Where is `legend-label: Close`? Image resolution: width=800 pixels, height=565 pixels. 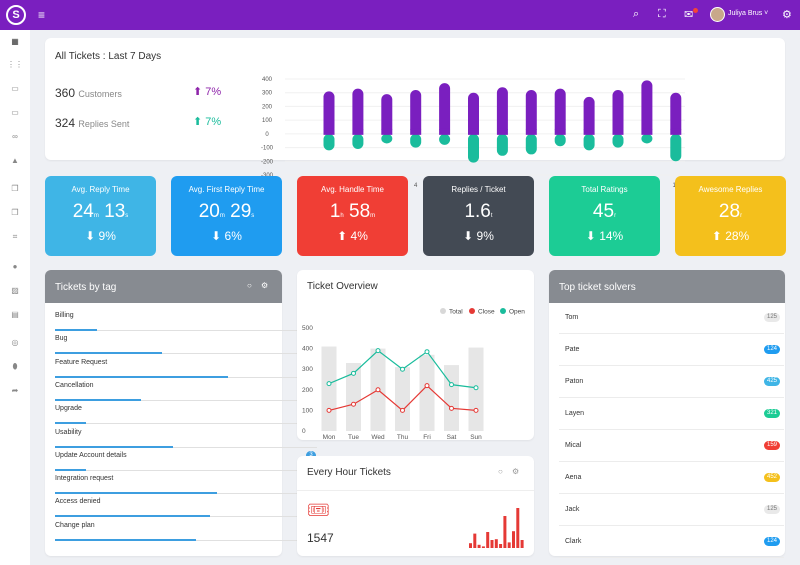 legend-label: Close is located at coordinates (486, 312).